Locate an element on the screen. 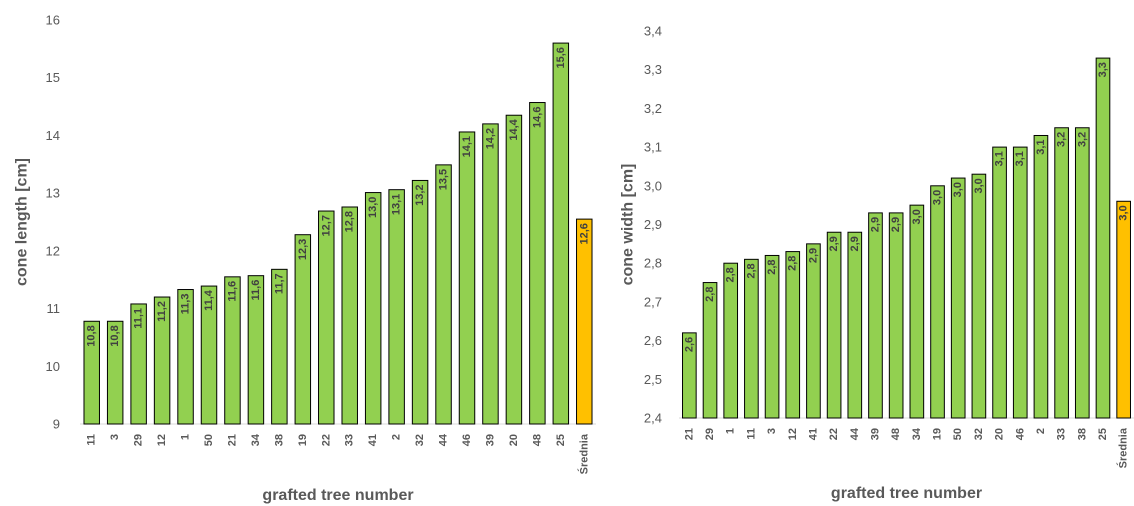  y-axis-title: cone width [cm] is located at coordinates (628, 225).